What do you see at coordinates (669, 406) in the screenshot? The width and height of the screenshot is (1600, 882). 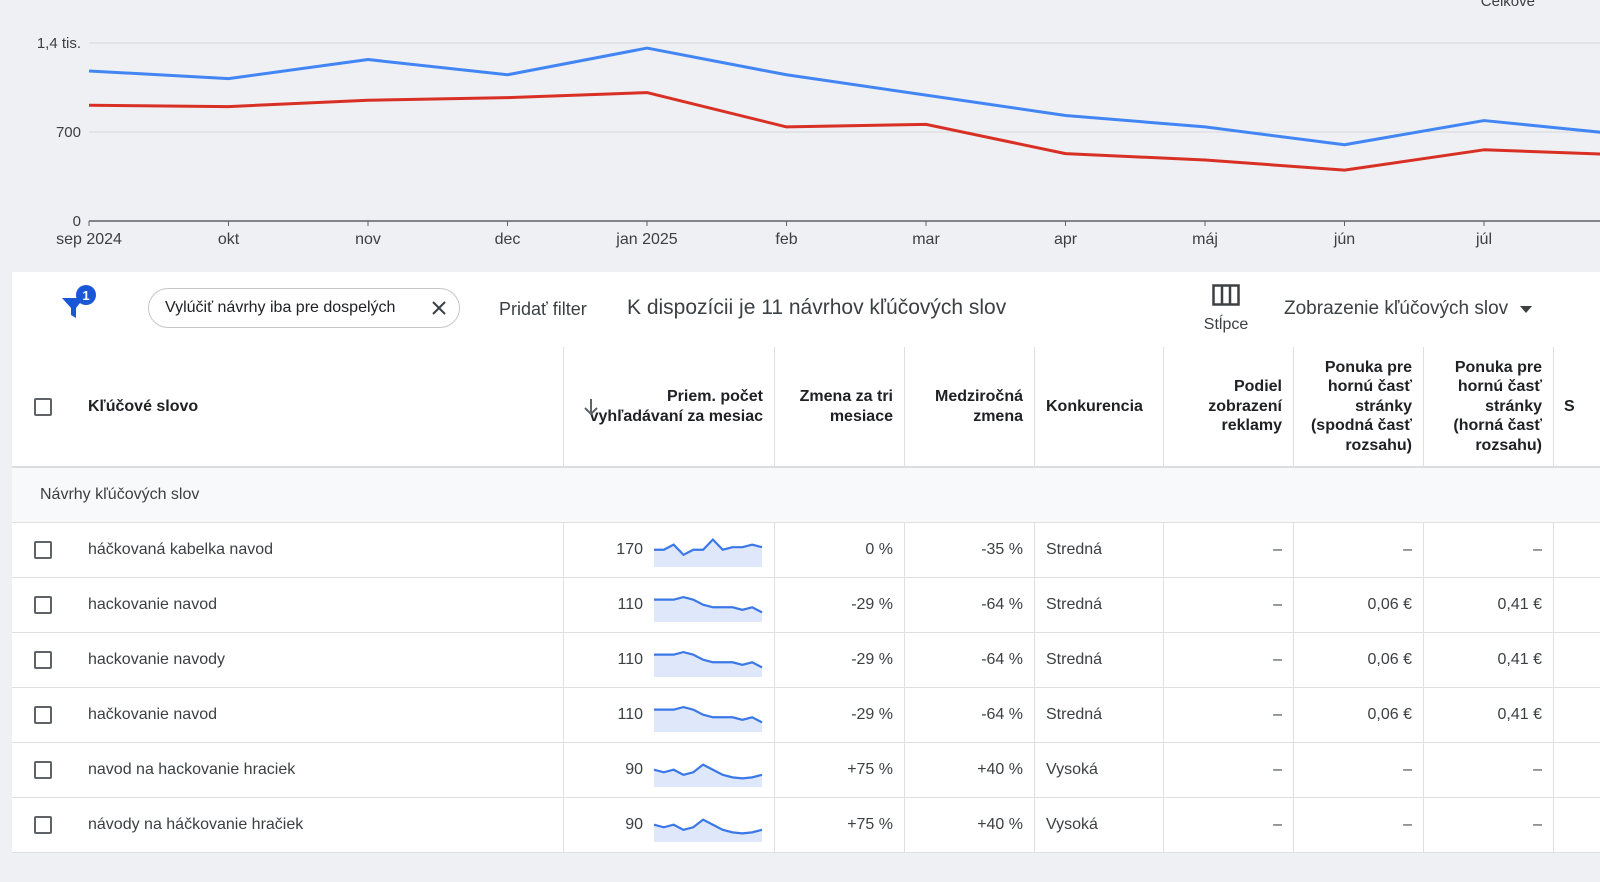 I see `header-avg-searches: Priem. počet vyhľadávaní za mesiac` at bounding box center [669, 406].